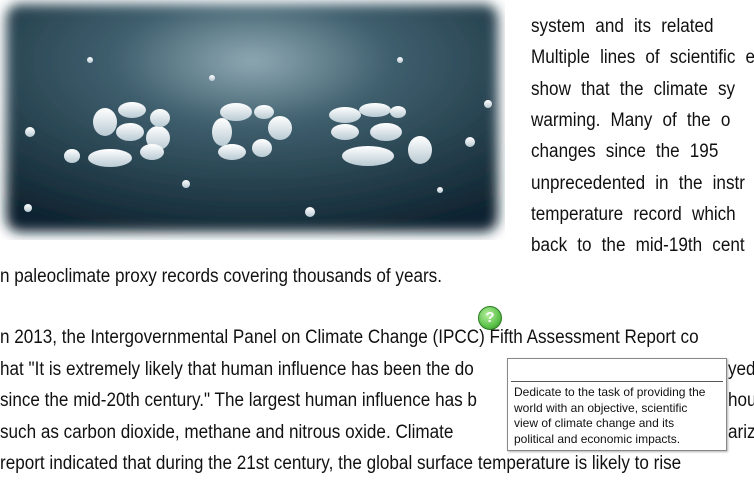 This screenshot has height=484, width=754. Describe the element at coordinates (631, 120) in the screenshot. I see `text-line: warming. Many of the o` at that location.